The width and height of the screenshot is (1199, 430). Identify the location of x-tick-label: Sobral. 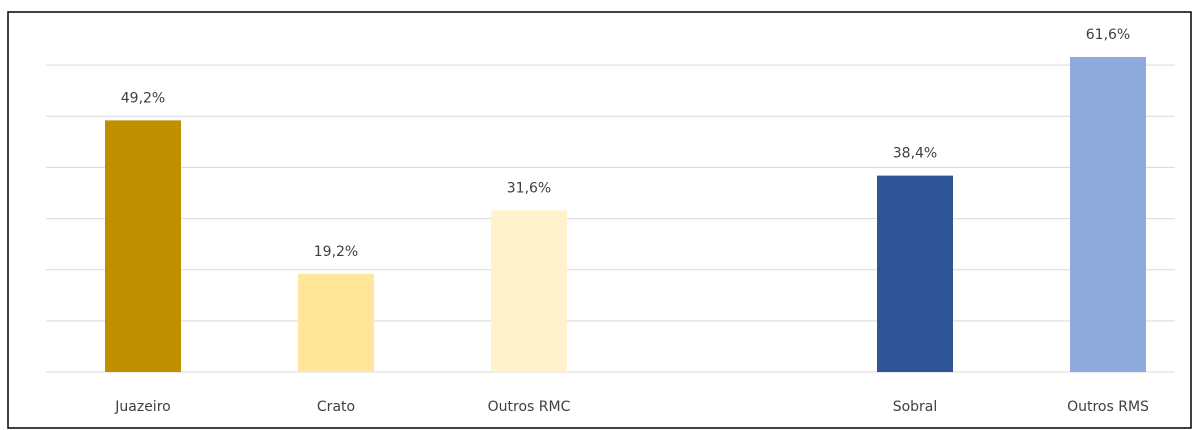
(915, 407).